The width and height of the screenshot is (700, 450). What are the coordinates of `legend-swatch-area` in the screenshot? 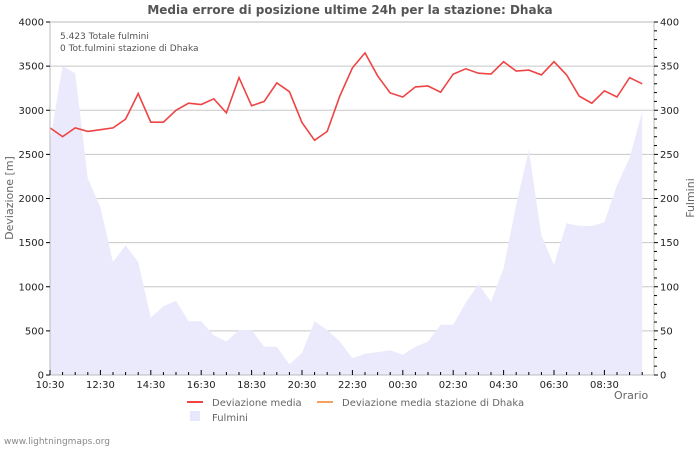 It's located at (195, 416).